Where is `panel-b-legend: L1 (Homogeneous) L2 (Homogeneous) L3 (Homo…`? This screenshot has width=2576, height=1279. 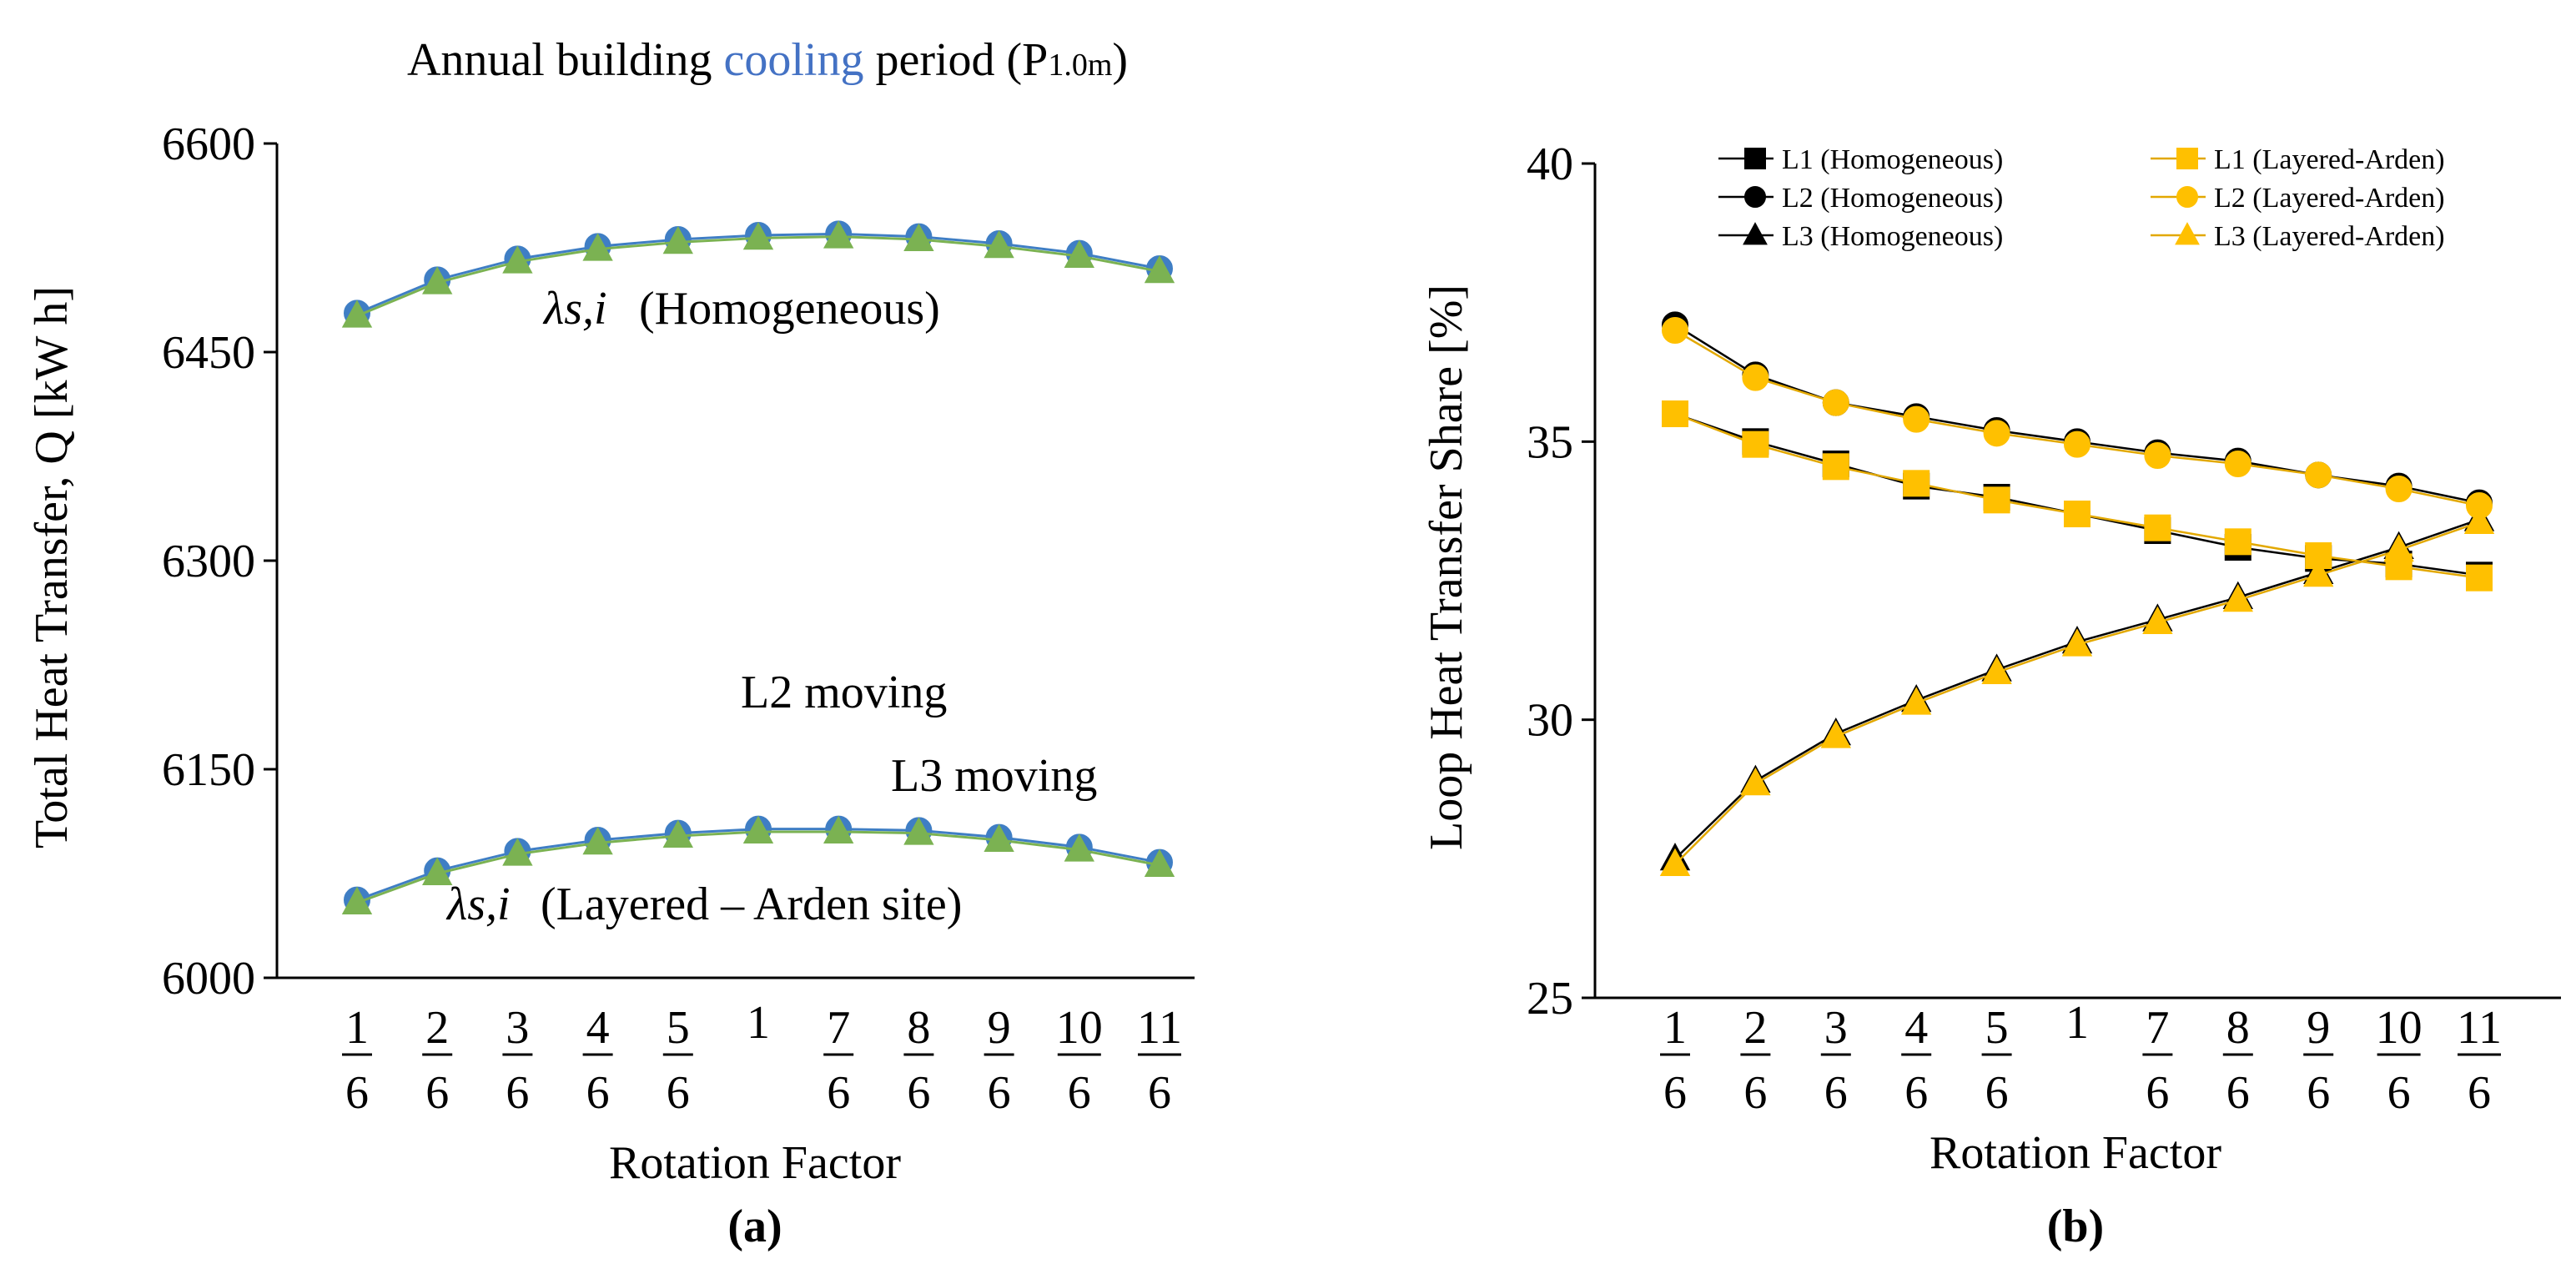
panel-b-legend: L1 (Homogeneous) L2 (Homogeneous) L3 (Homo… is located at coordinates (2081, 198).